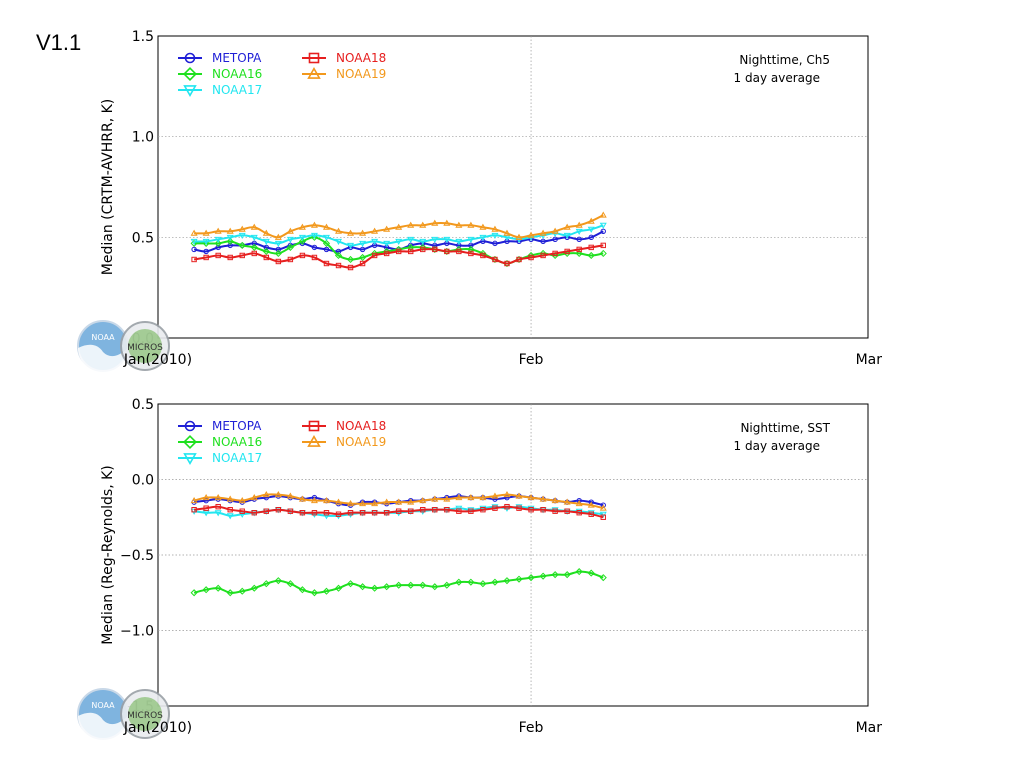  What do you see at coordinates (398, 500) in the screenshot?
I see `series-noaa19` at bounding box center [398, 500].